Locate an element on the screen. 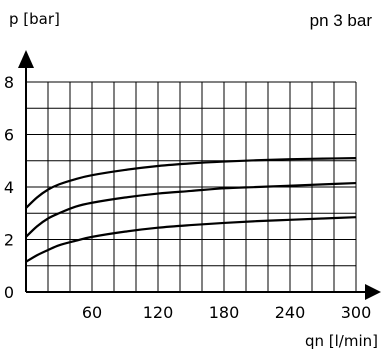  x-tick-label: 240 is located at coordinates (290, 312).